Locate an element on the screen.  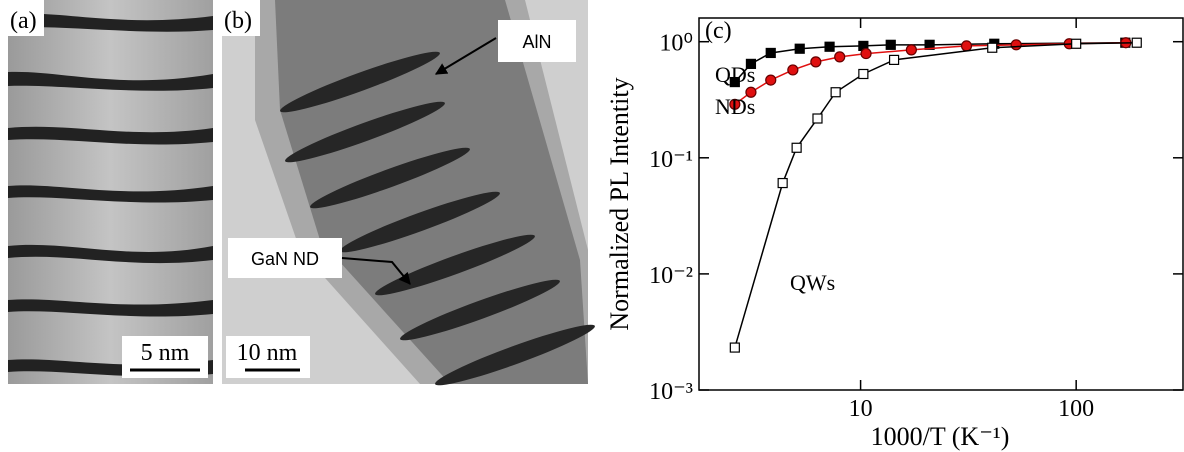
callout: GaN ND is located at coordinates (285, 259).